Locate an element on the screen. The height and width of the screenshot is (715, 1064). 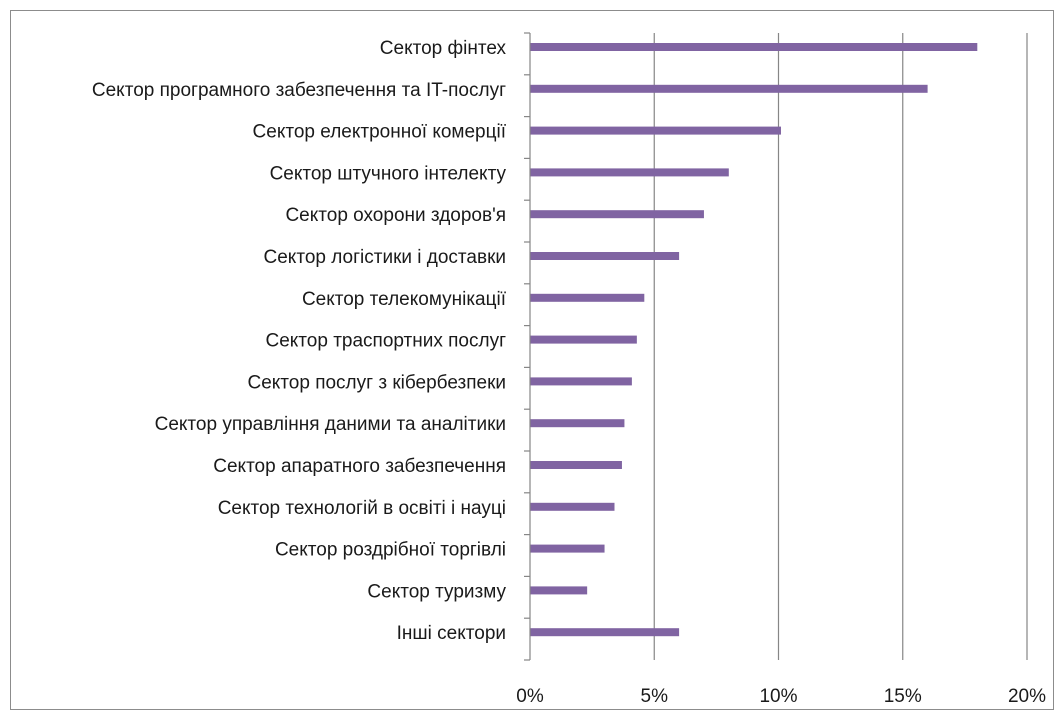
category-label-10: Сектор управління даними та аналітики is located at coordinates (330, 424).